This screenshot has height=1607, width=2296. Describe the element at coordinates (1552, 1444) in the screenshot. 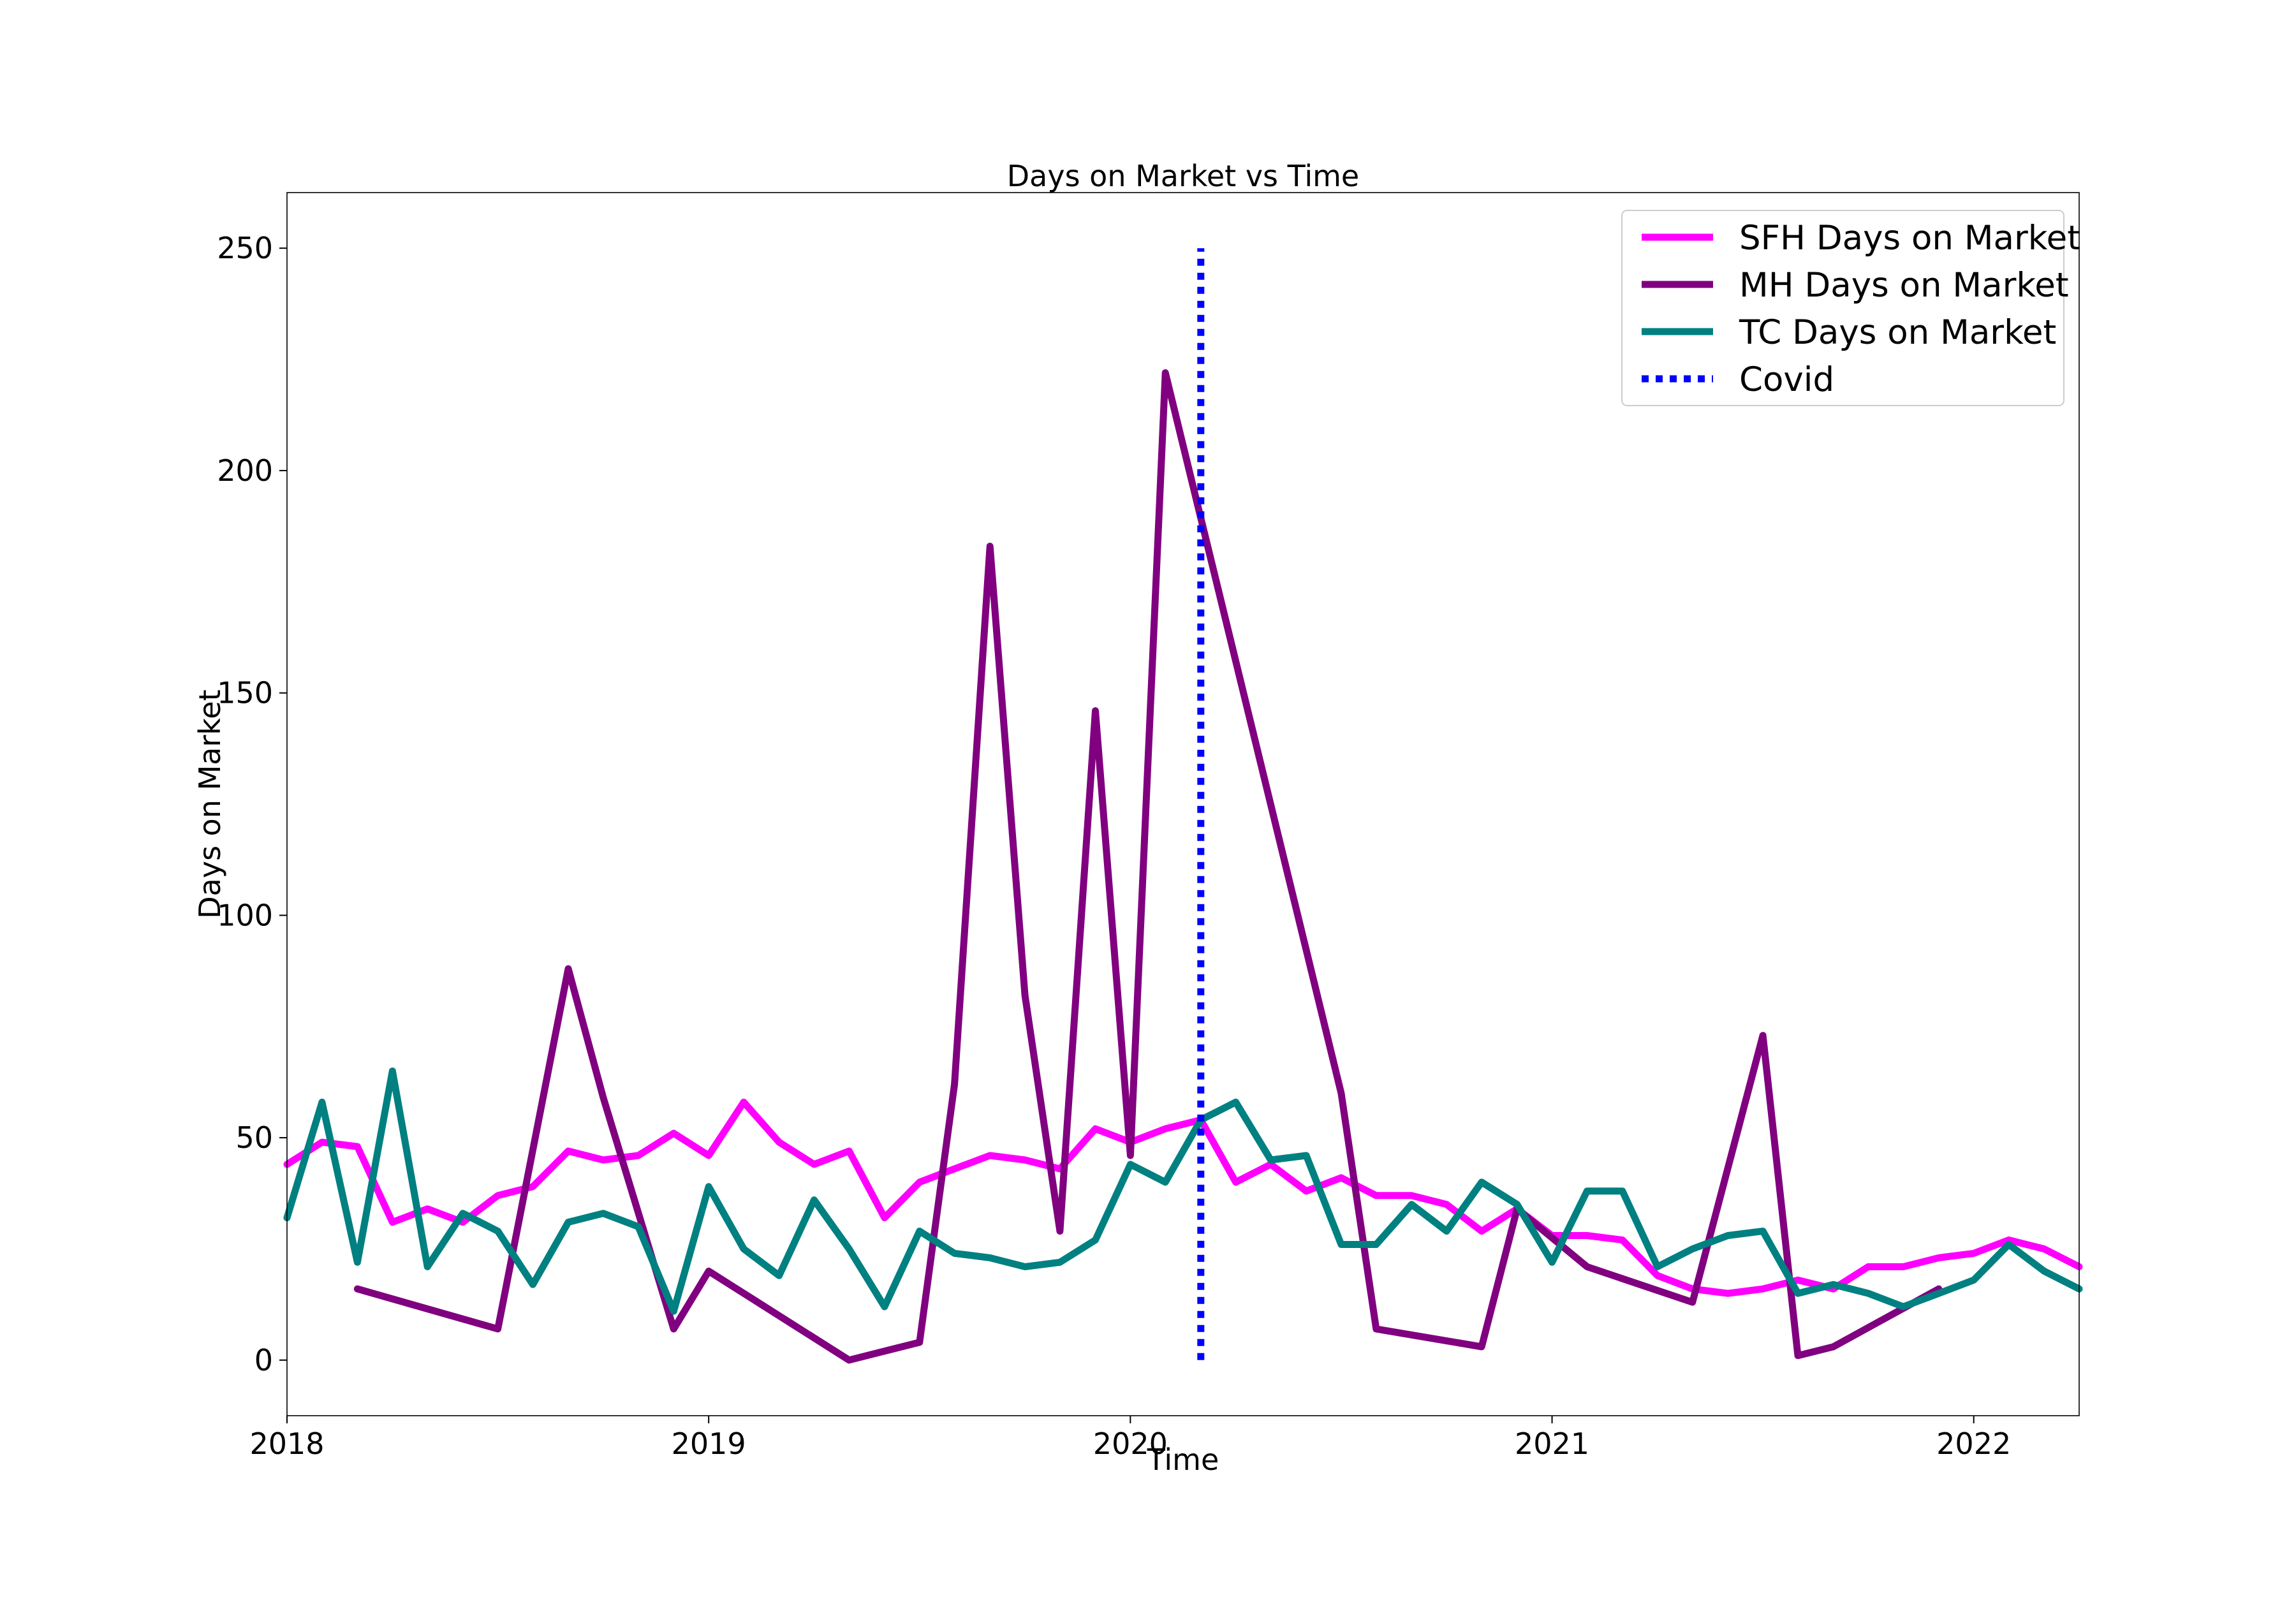

I see `x-tick-label: 2021` at that location.